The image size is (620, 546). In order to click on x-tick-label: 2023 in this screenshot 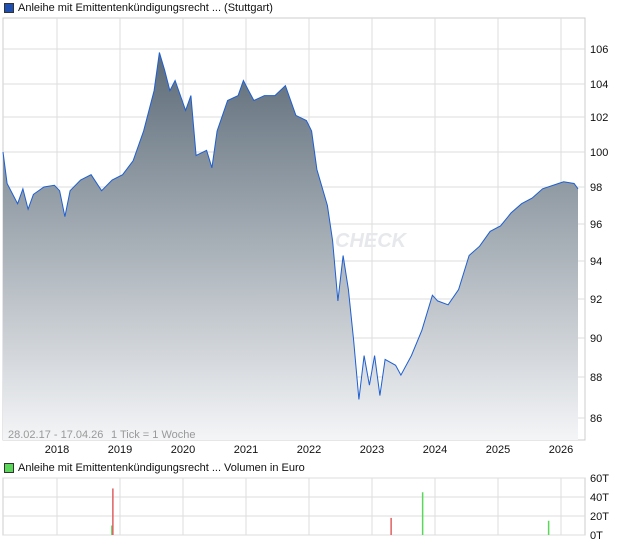, I will do `click(372, 450)`.